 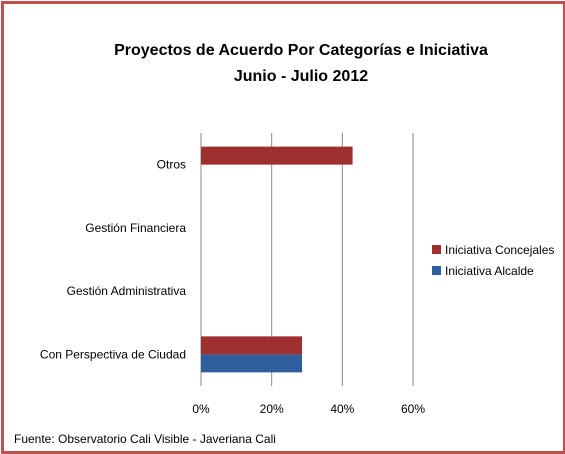 I want to click on chart-subtitle: Junio - Julio 2012, so click(x=301, y=76).